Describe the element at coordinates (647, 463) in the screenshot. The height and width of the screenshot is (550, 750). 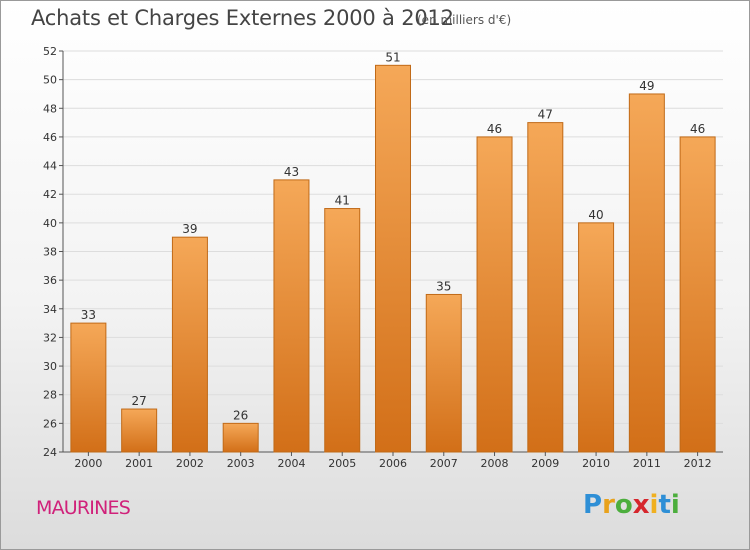
I see `x-tick-label: 2011` at that location.